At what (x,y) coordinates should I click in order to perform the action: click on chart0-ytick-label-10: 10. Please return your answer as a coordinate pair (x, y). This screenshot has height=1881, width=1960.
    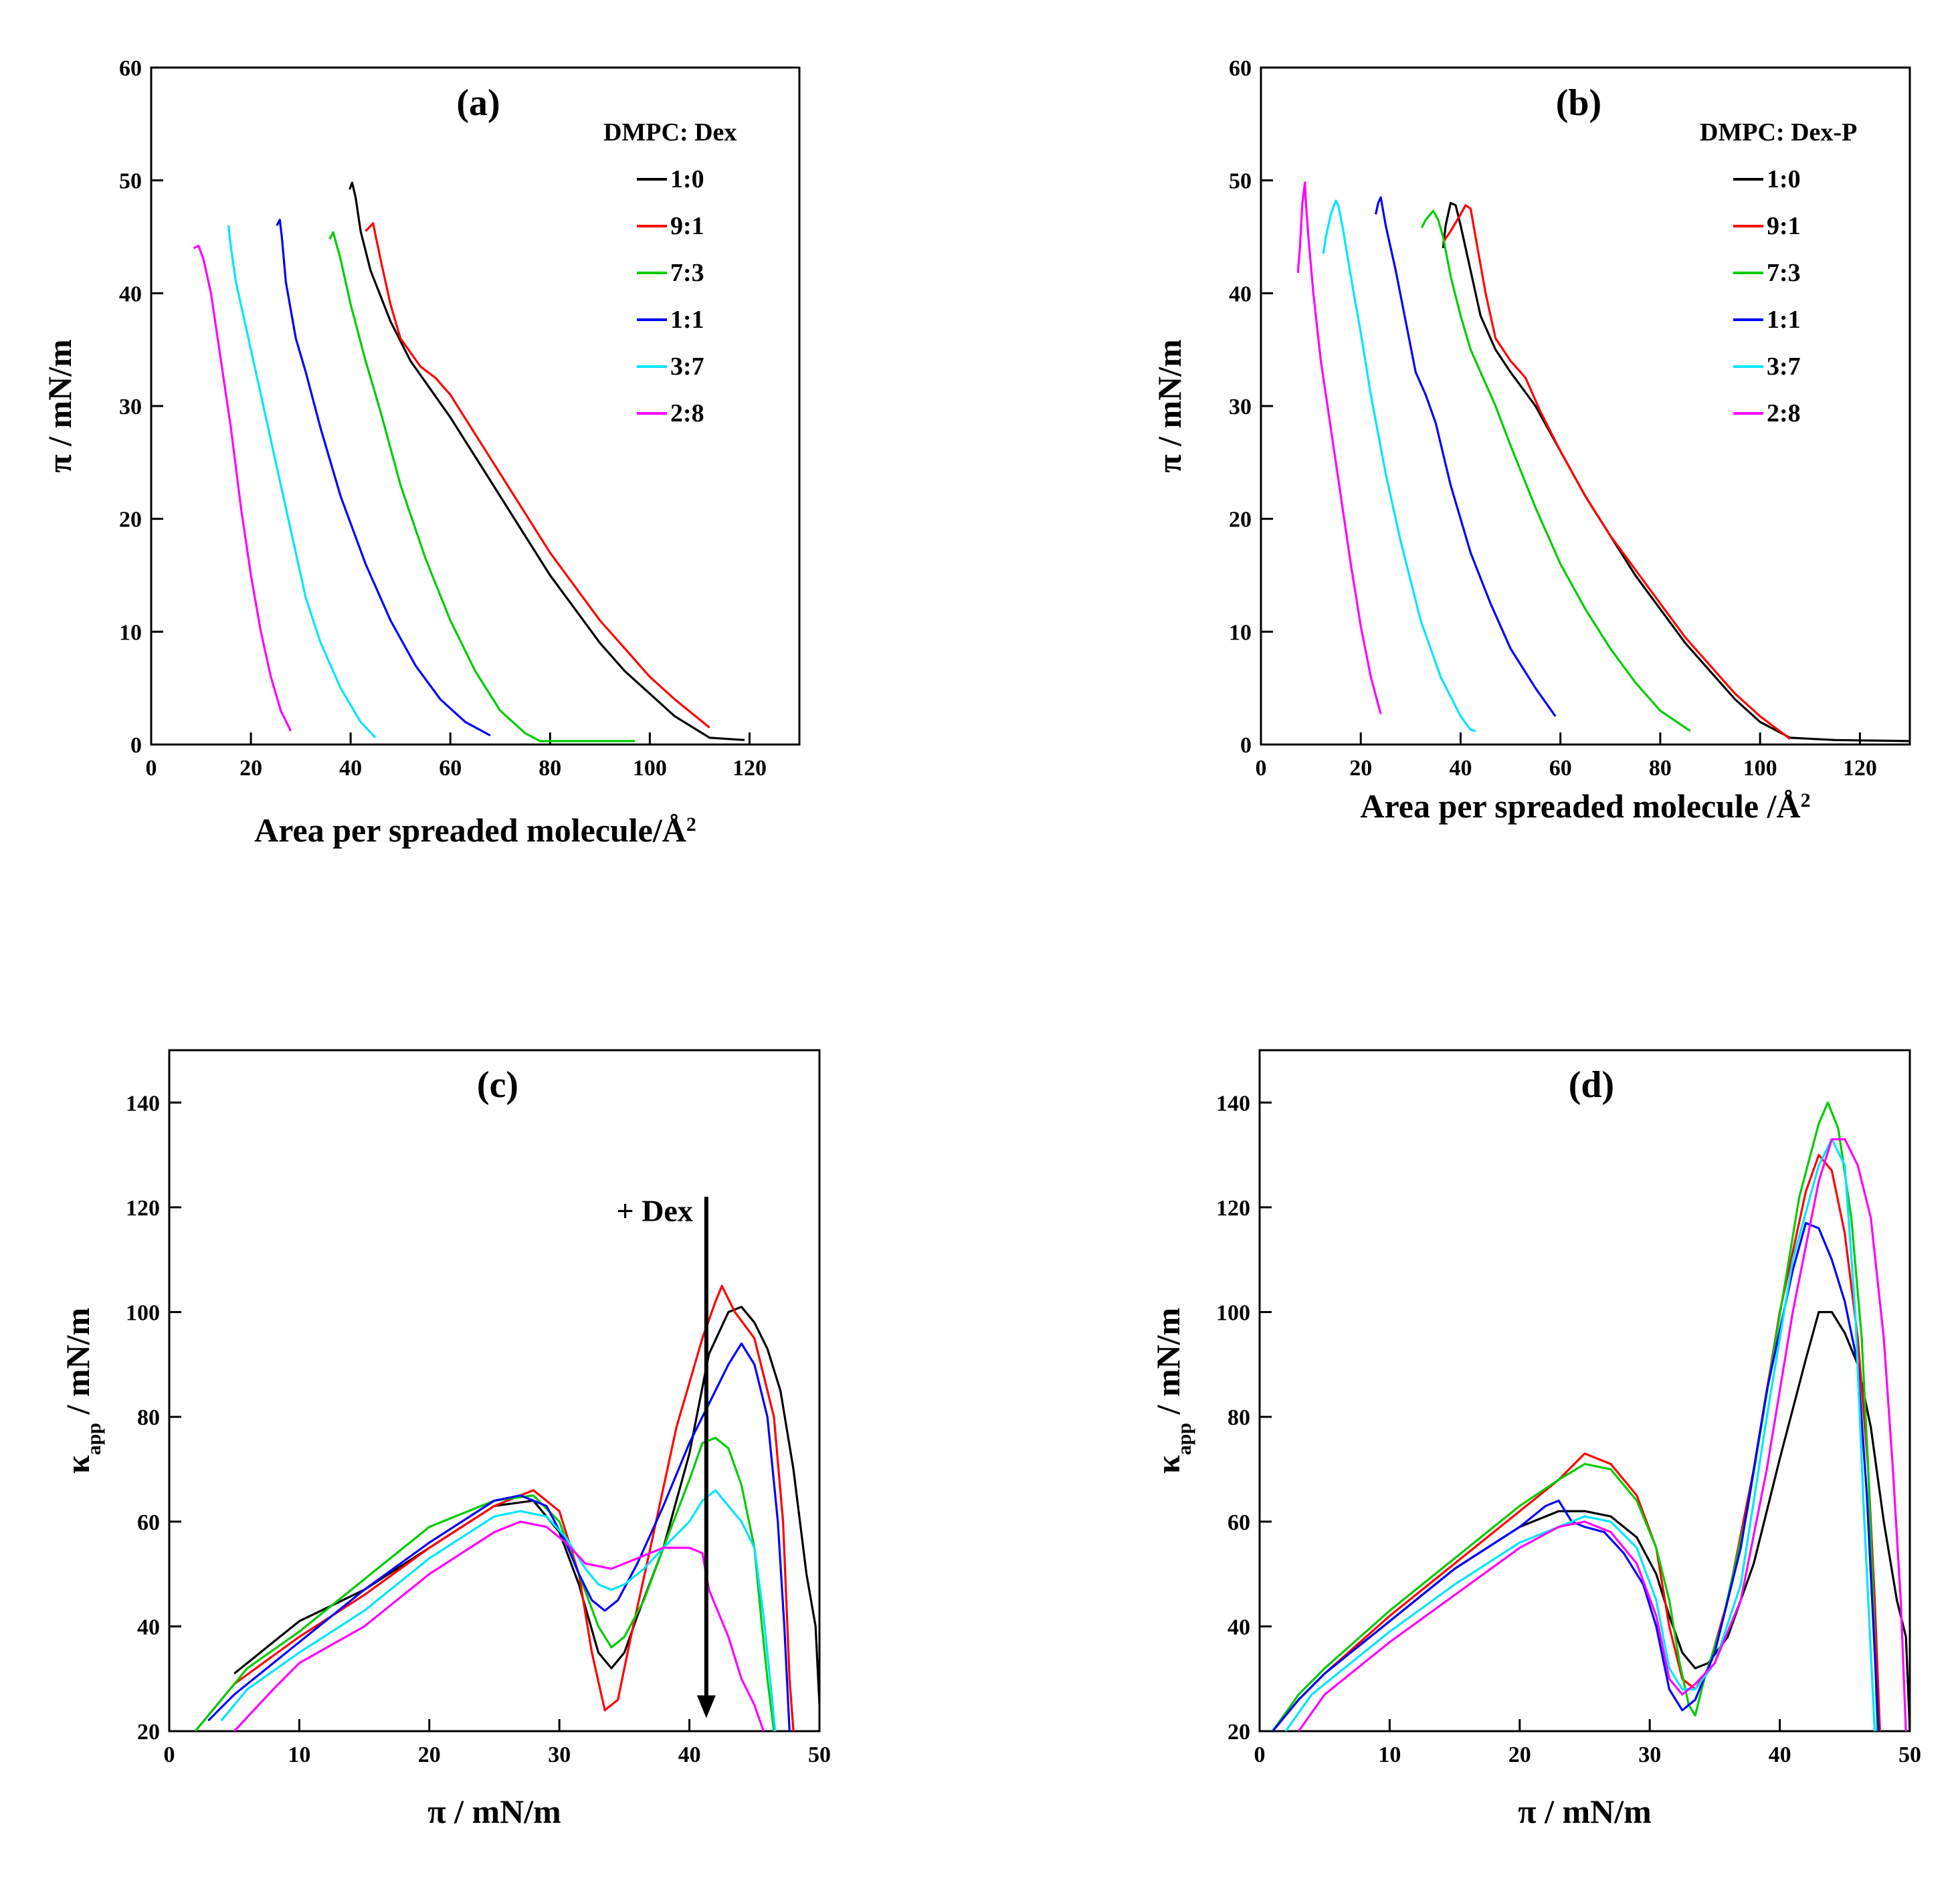
    Looking at the image, I should click on (130, 633).